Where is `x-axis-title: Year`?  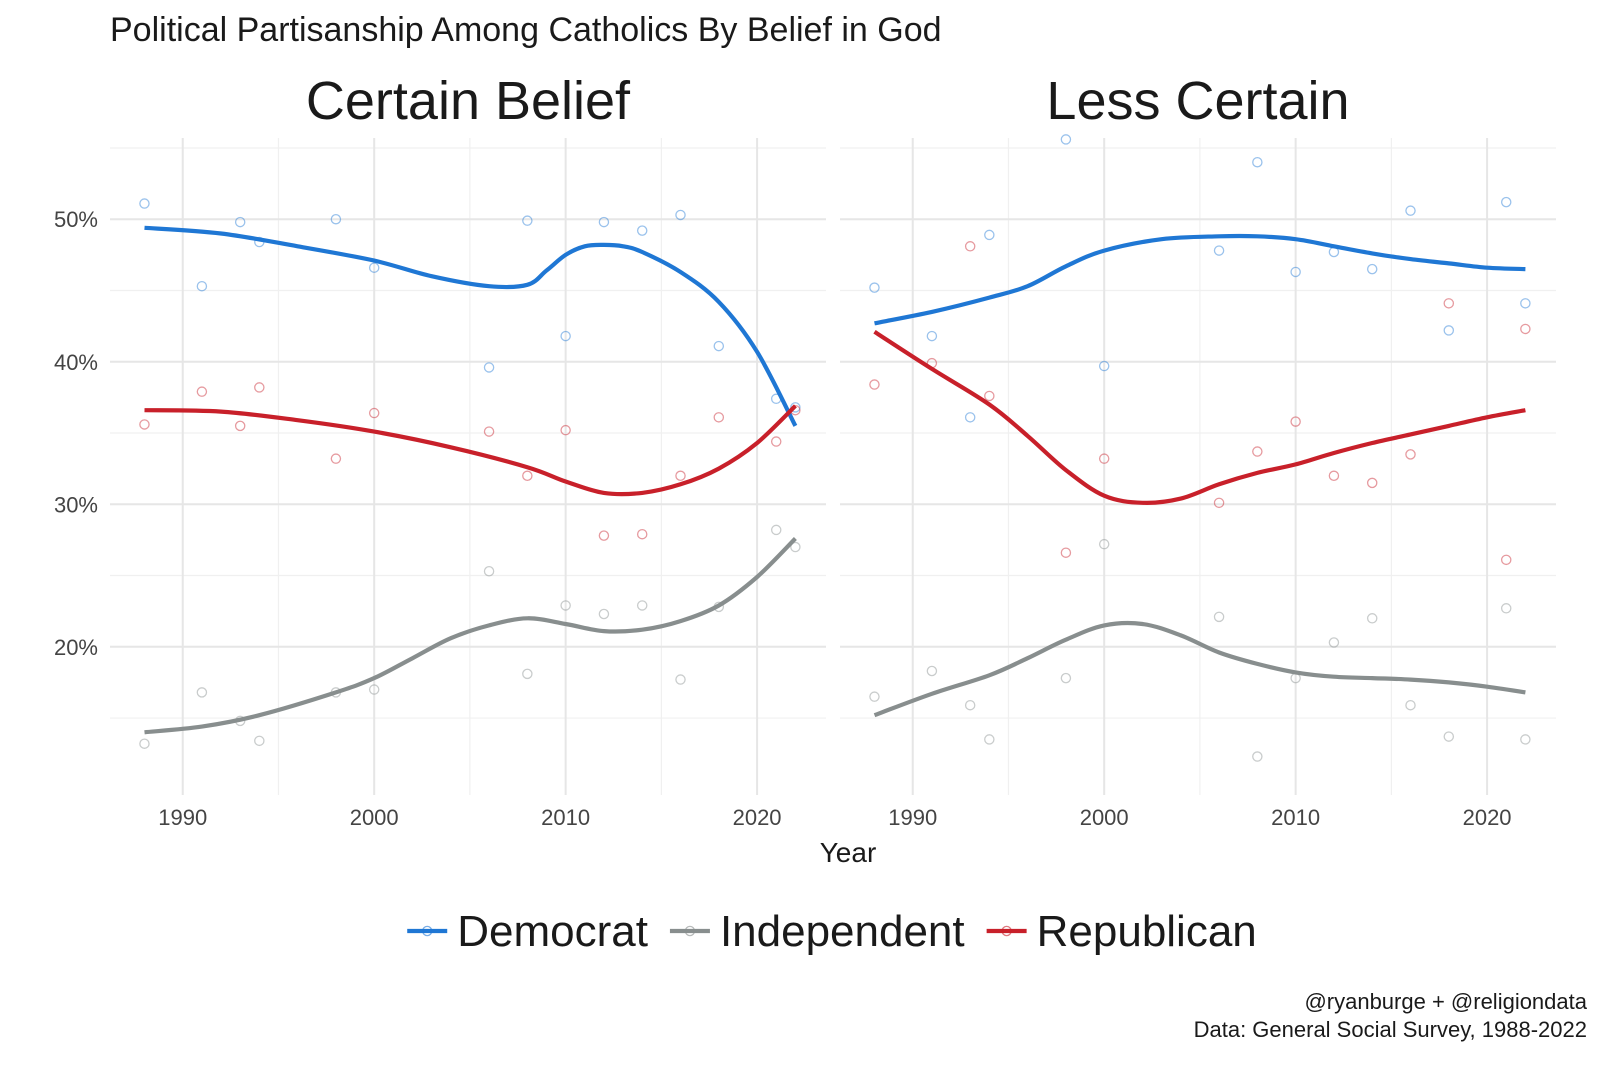
x-axis-title: Year is located at coordinates (848, 852).